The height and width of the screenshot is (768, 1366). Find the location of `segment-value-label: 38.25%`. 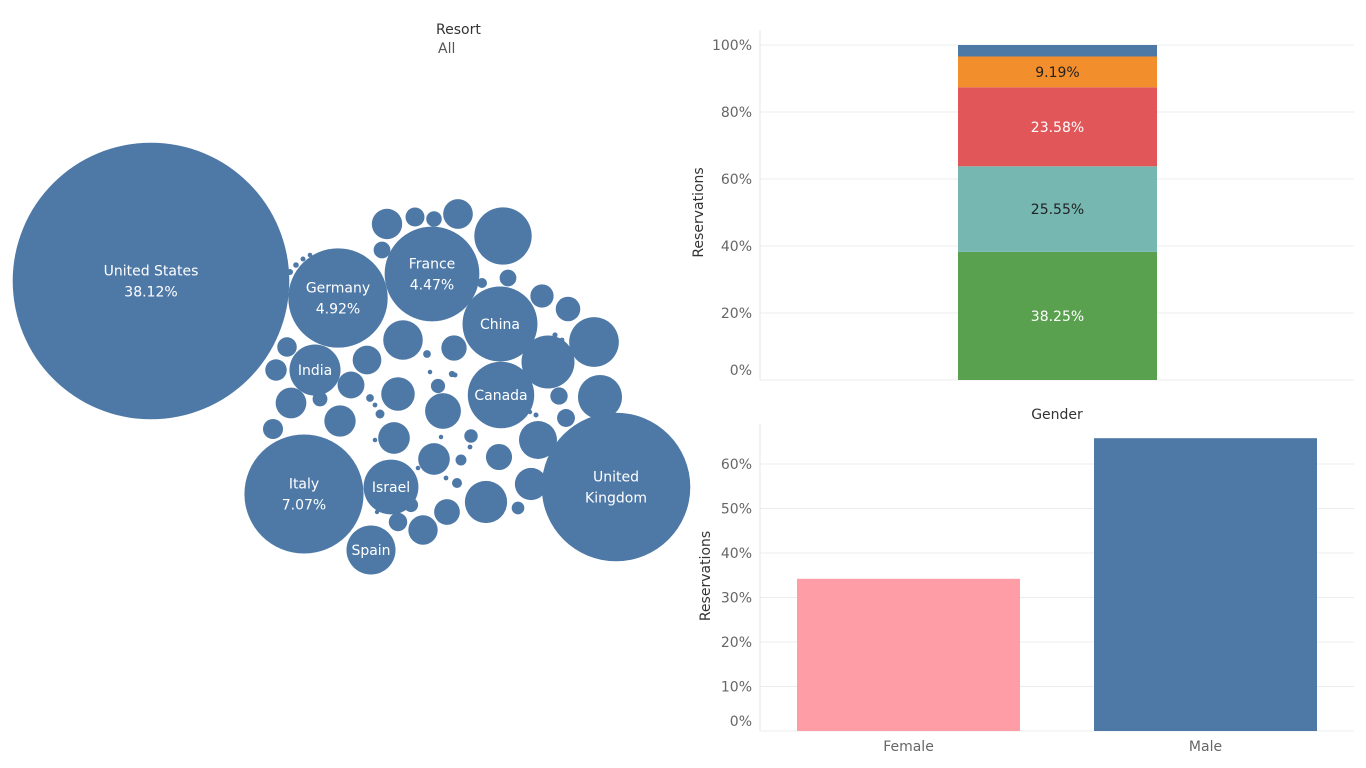

segment-value-label: 38.25% is located at coordinates (1057, 317).